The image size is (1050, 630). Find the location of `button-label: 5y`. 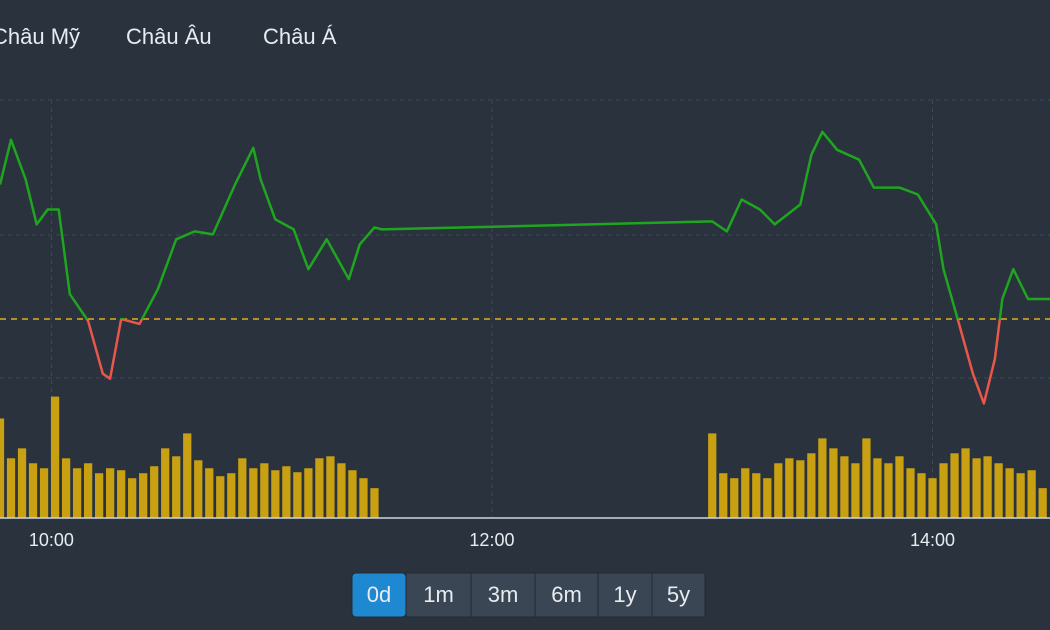

button-label: 5y is located at coordinates (678, 594).